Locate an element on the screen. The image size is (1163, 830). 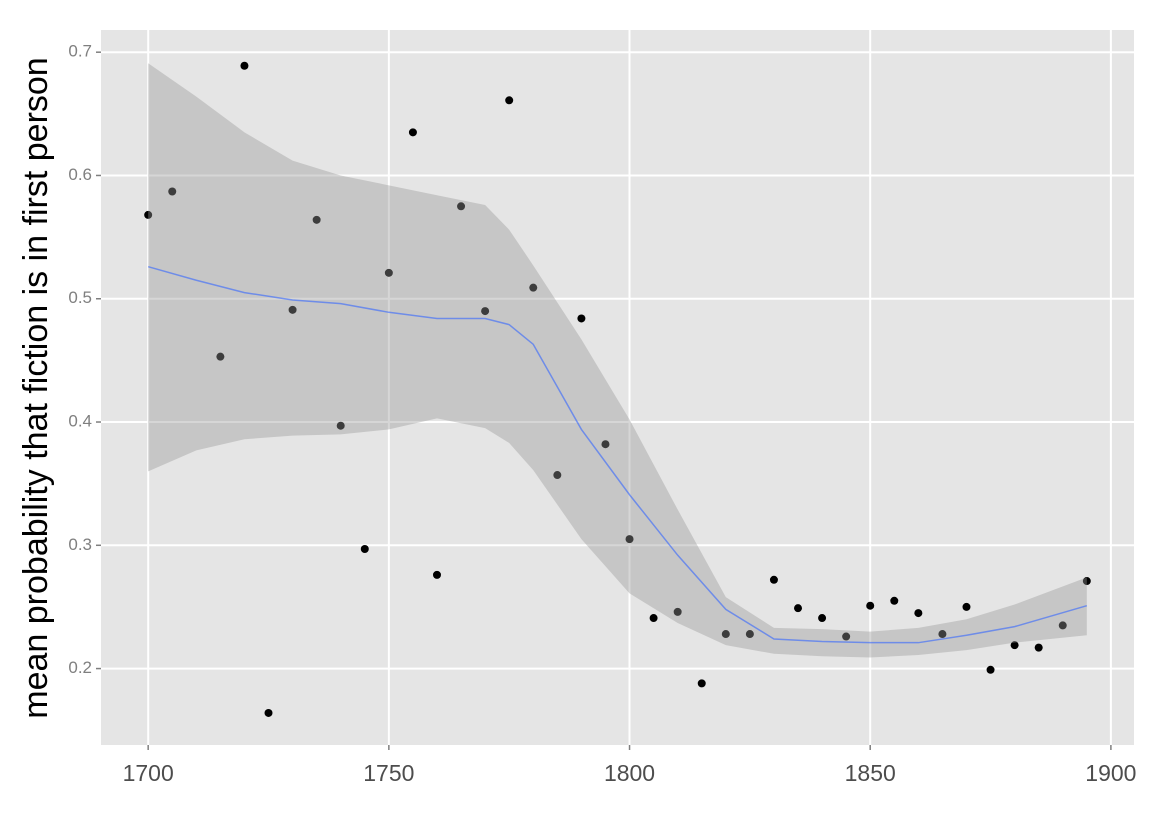
x-tick-label: 1800 is located at coordinates (629, 773).